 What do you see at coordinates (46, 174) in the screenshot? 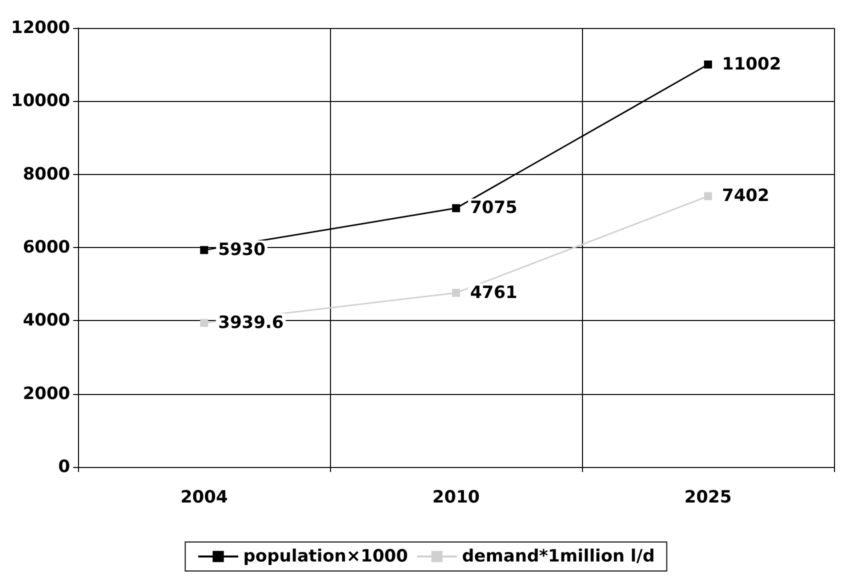
I see `y-tick-label: 8000` at bounding box center [46, 174].